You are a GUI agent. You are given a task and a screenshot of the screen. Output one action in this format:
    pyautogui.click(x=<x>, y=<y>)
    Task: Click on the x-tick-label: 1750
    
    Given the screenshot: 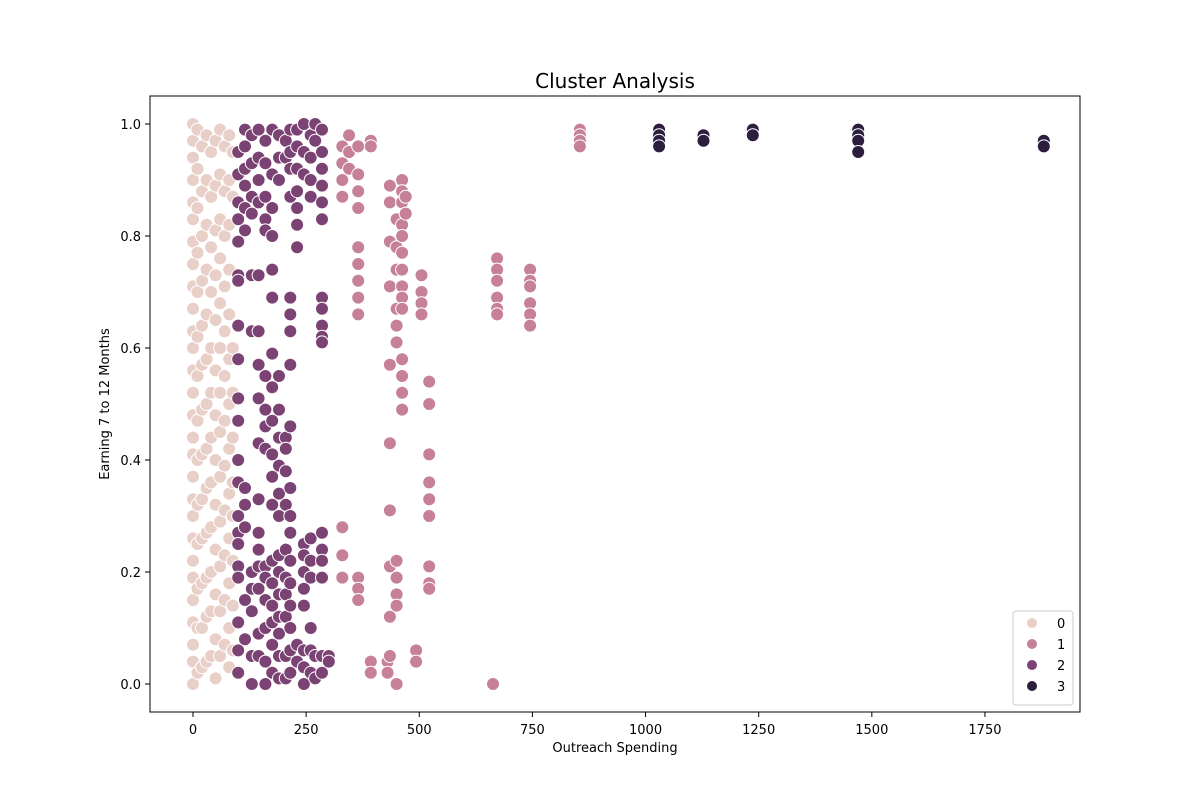 What is the action you would take?
    pyautogui.click(x=984, y=730)
    